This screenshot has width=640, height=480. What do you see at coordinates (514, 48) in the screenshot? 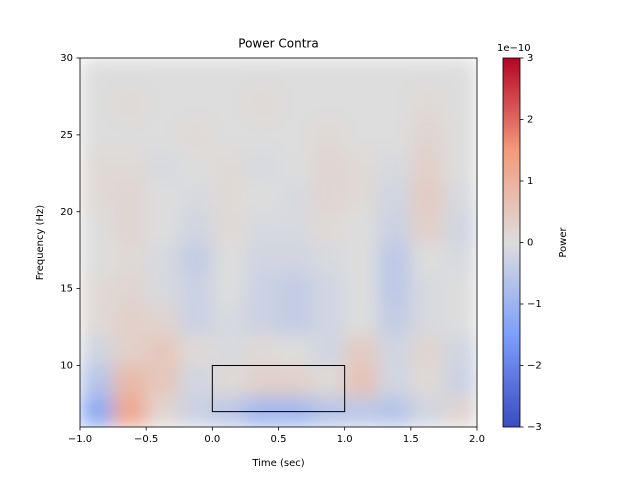
I see `colorbar-offset: 1e−10` at bounding box center [514, 48].